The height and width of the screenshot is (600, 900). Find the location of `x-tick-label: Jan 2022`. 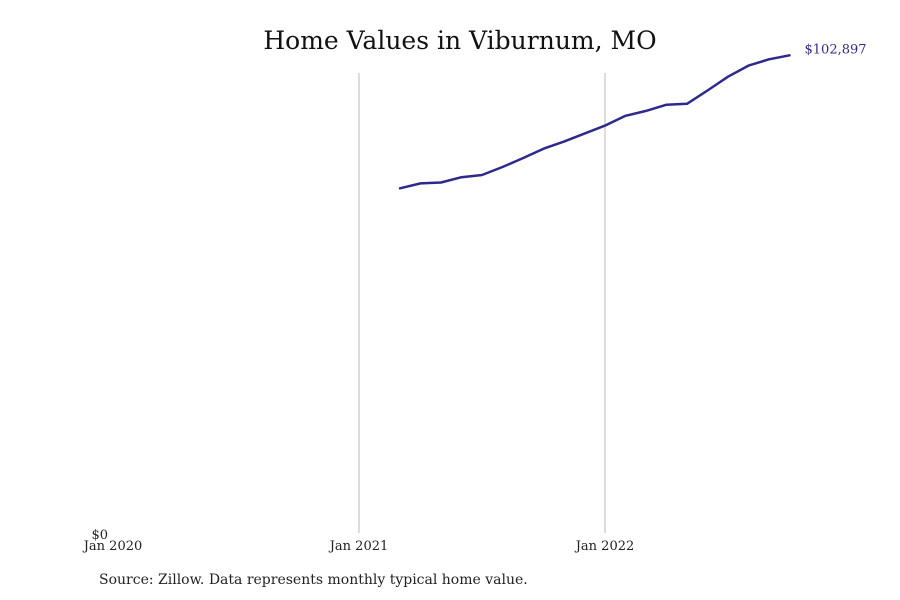

x-tick-label: Jan 2022 is located at coordinates (604, 546).